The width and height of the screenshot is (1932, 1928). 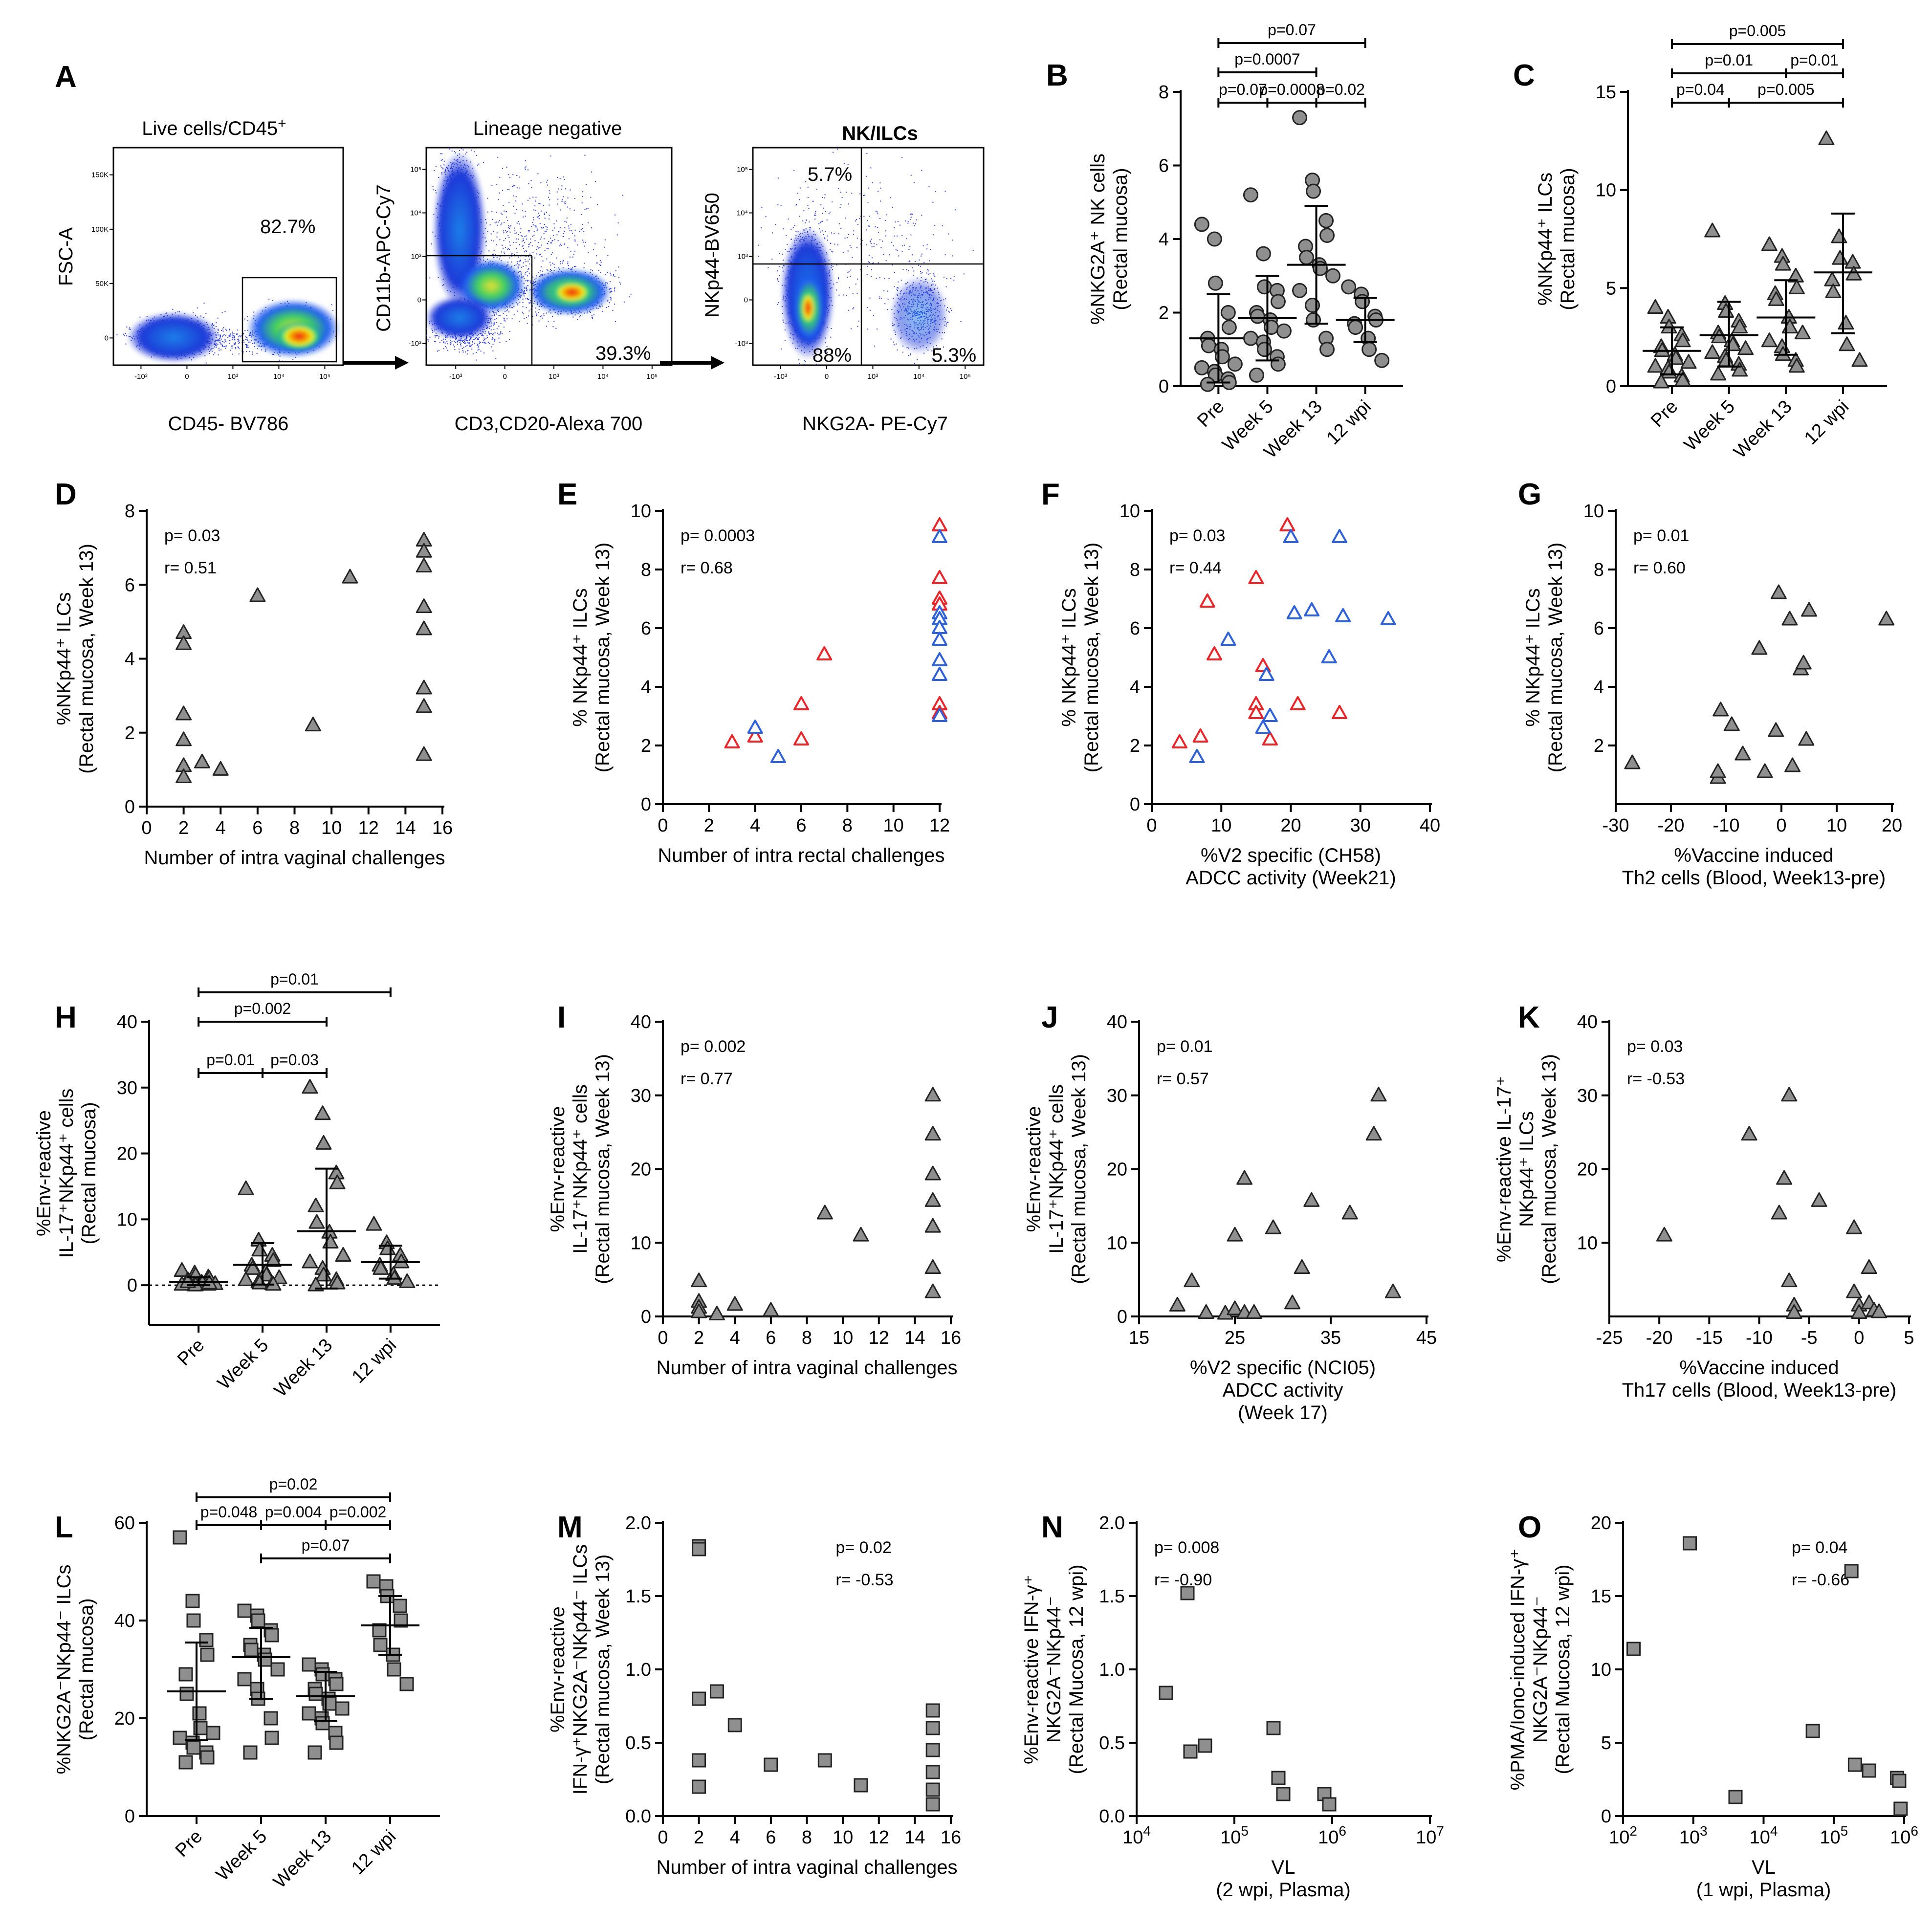 I want to click on x-tick-label: 16, so click(x=951, y=1837).